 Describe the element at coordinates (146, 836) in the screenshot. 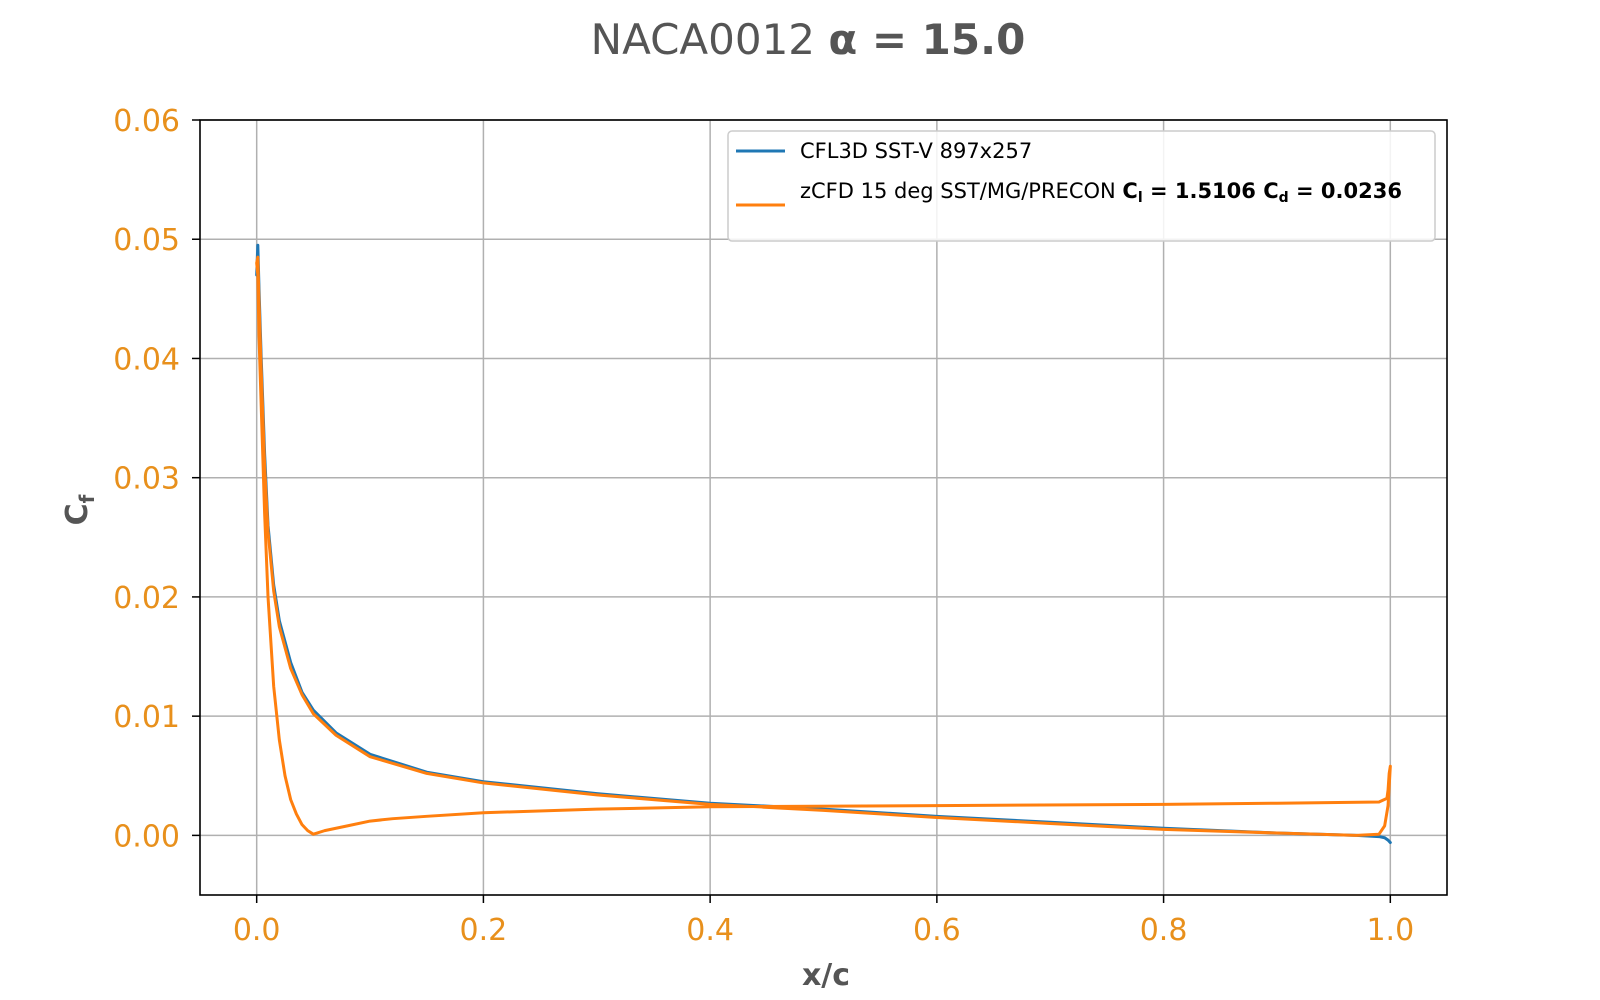

I see `y-tick-label: 0.00` at that location.